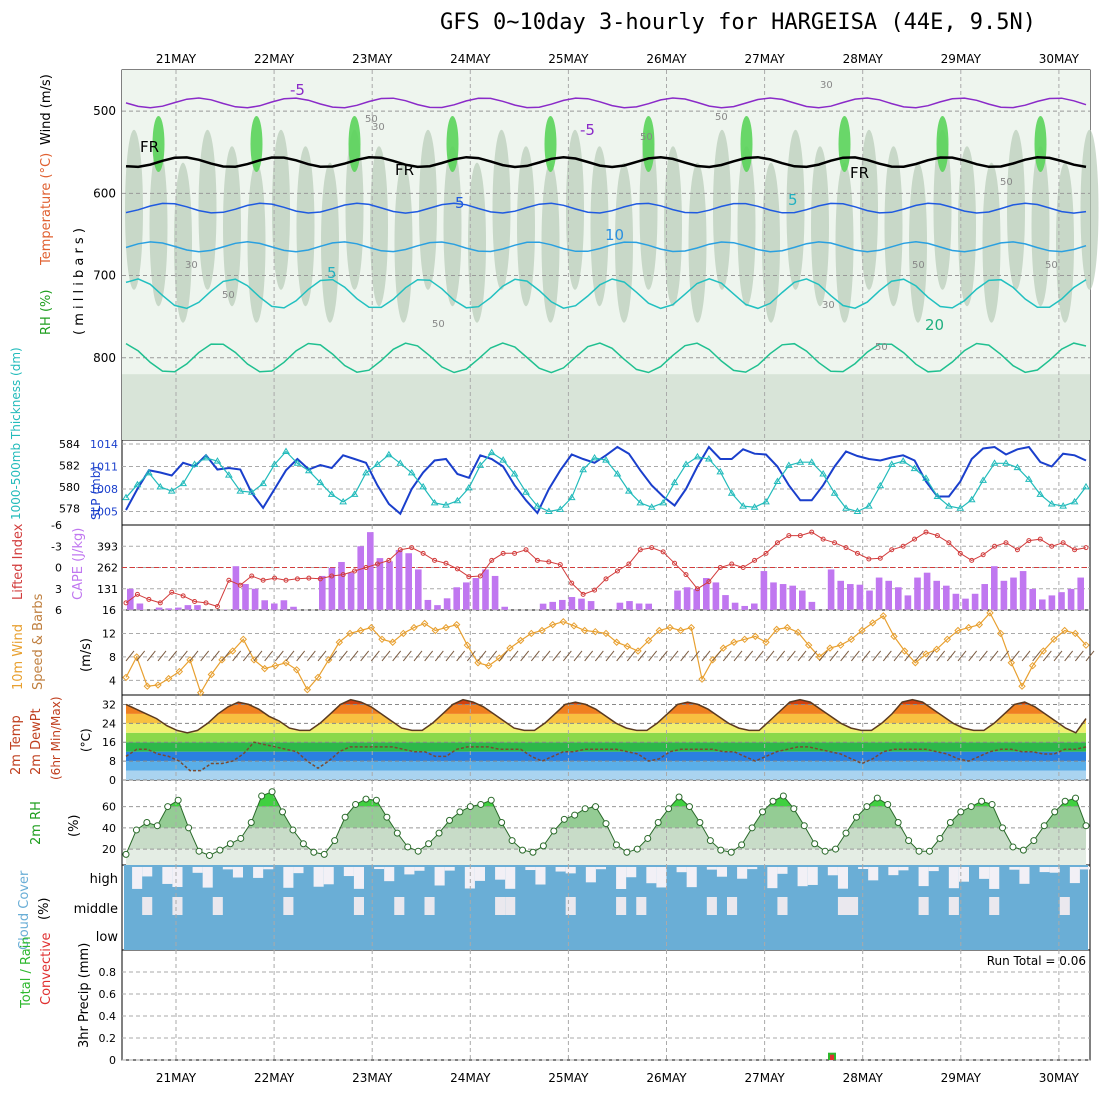 The height and width of the screenshot is (1100, 1100). I want to click on contour-label: FR, so click(859, 173).